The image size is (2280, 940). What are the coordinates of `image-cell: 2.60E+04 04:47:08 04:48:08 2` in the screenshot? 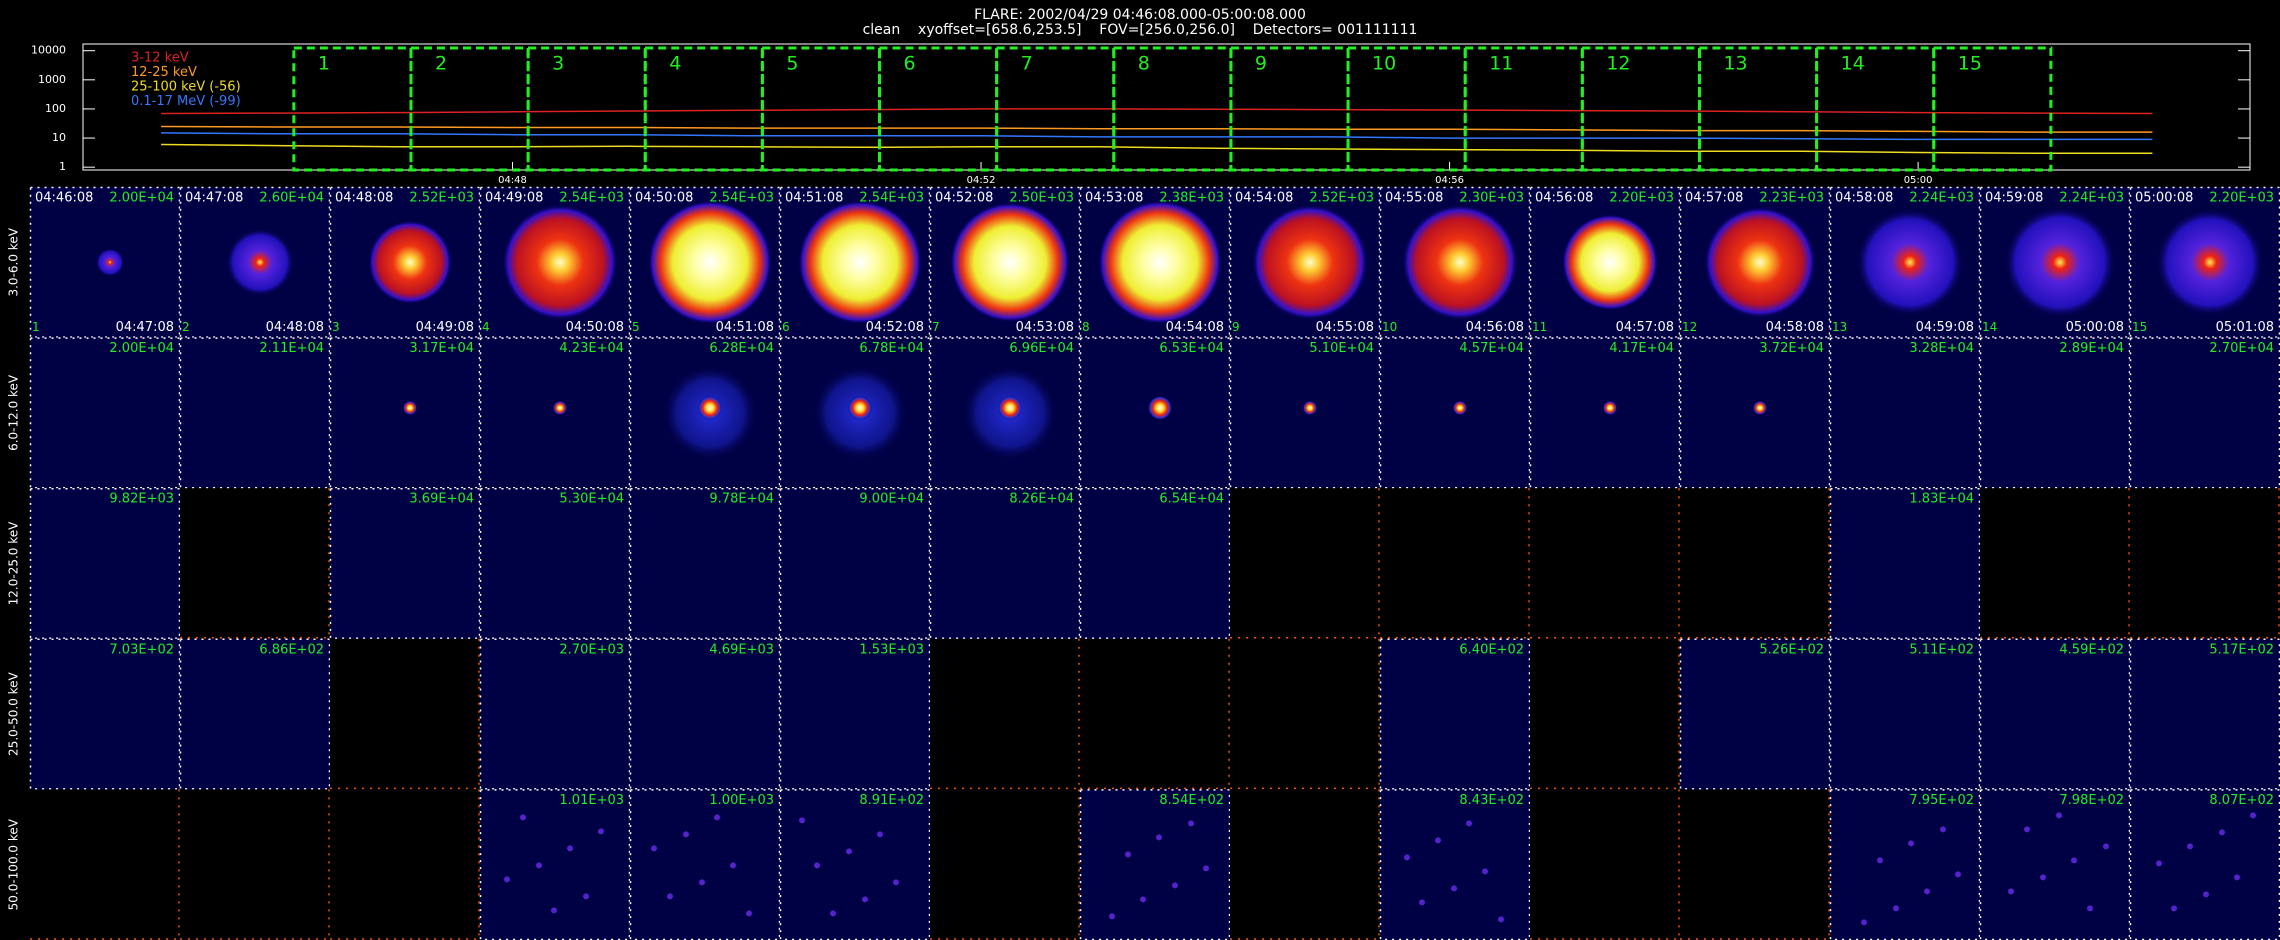 It's located at (255, 262).